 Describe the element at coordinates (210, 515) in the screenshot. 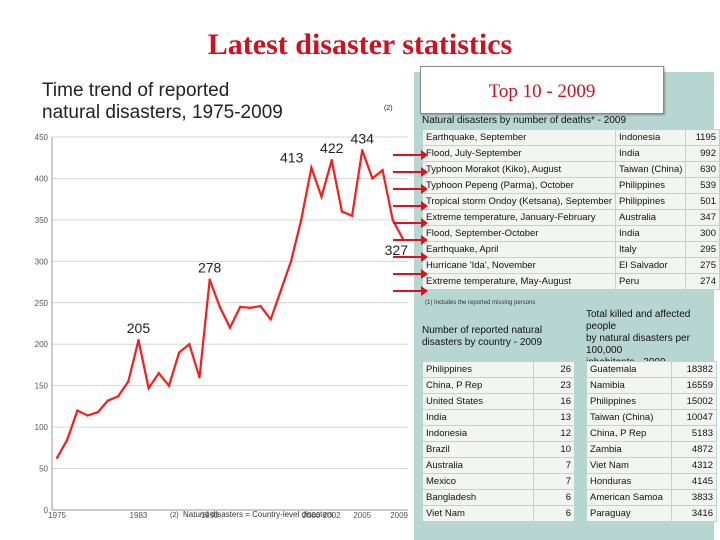

I see `x-tick-label: 1990` at that location.